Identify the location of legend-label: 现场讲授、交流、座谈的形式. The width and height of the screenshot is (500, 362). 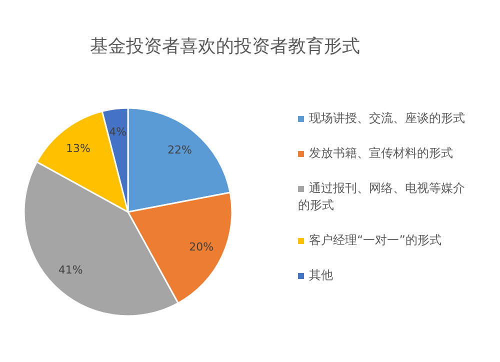
(387, 118).